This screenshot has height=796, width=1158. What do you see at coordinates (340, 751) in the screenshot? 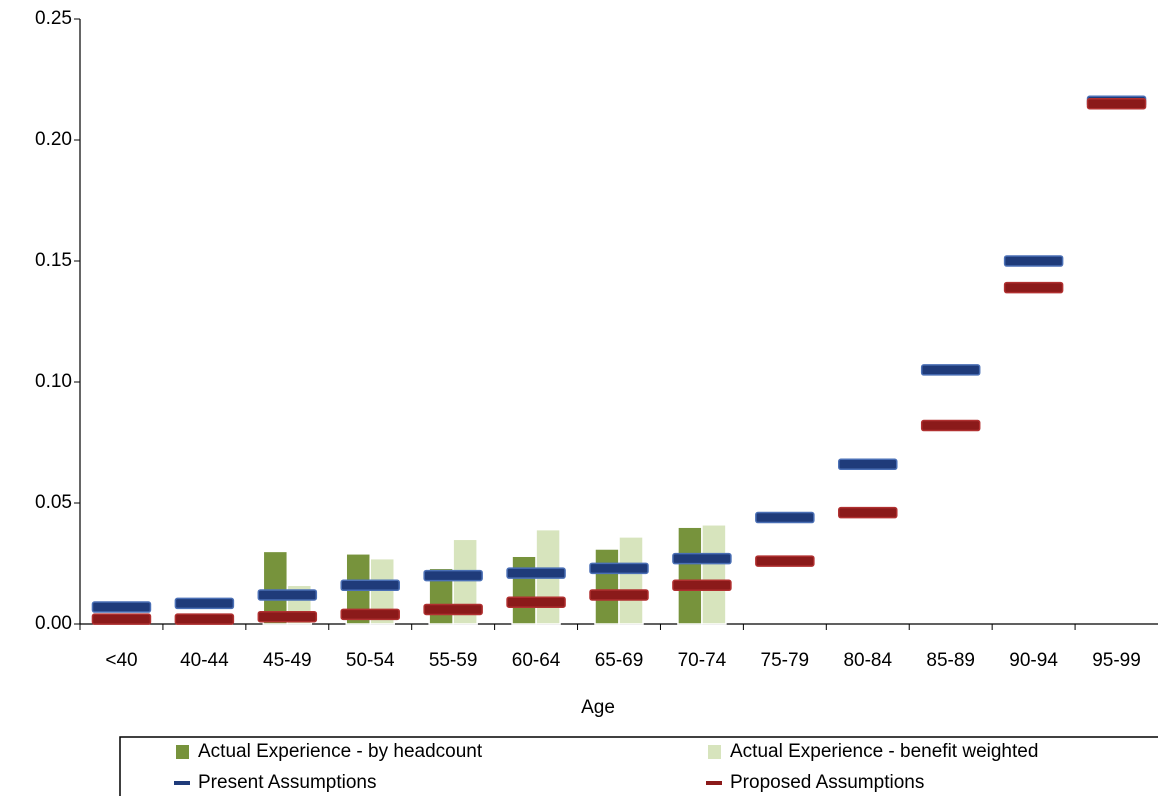
I see `legend-label: Actual Experience - by headcount` at bounding box center [340, 751].